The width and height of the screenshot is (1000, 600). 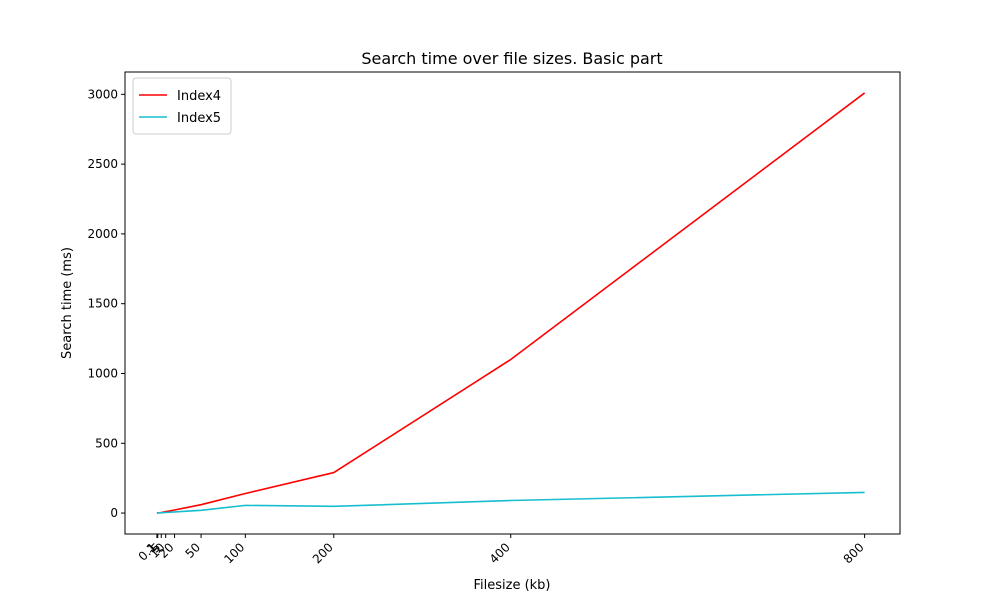 I want to click on legend-label-index4: Index4, so click(x=199, y=96).